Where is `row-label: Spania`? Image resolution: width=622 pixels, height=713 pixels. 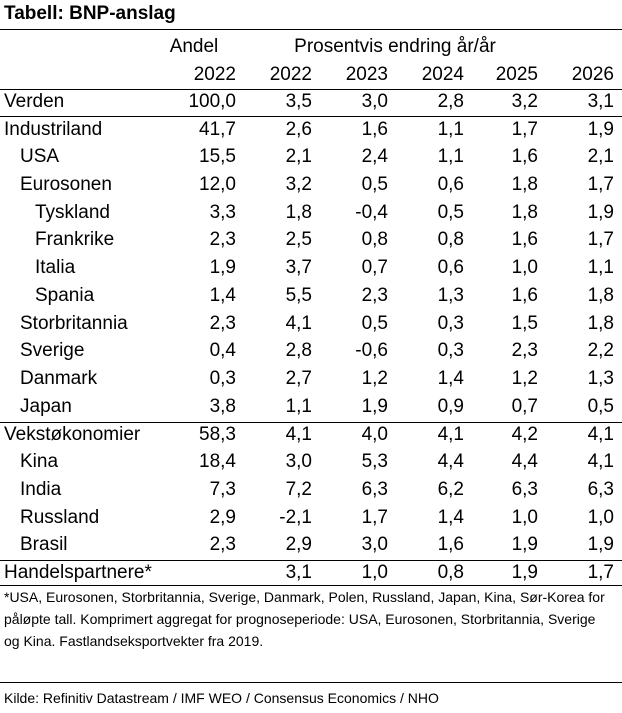 row-label: Spania is located at coordinates (65, 295).